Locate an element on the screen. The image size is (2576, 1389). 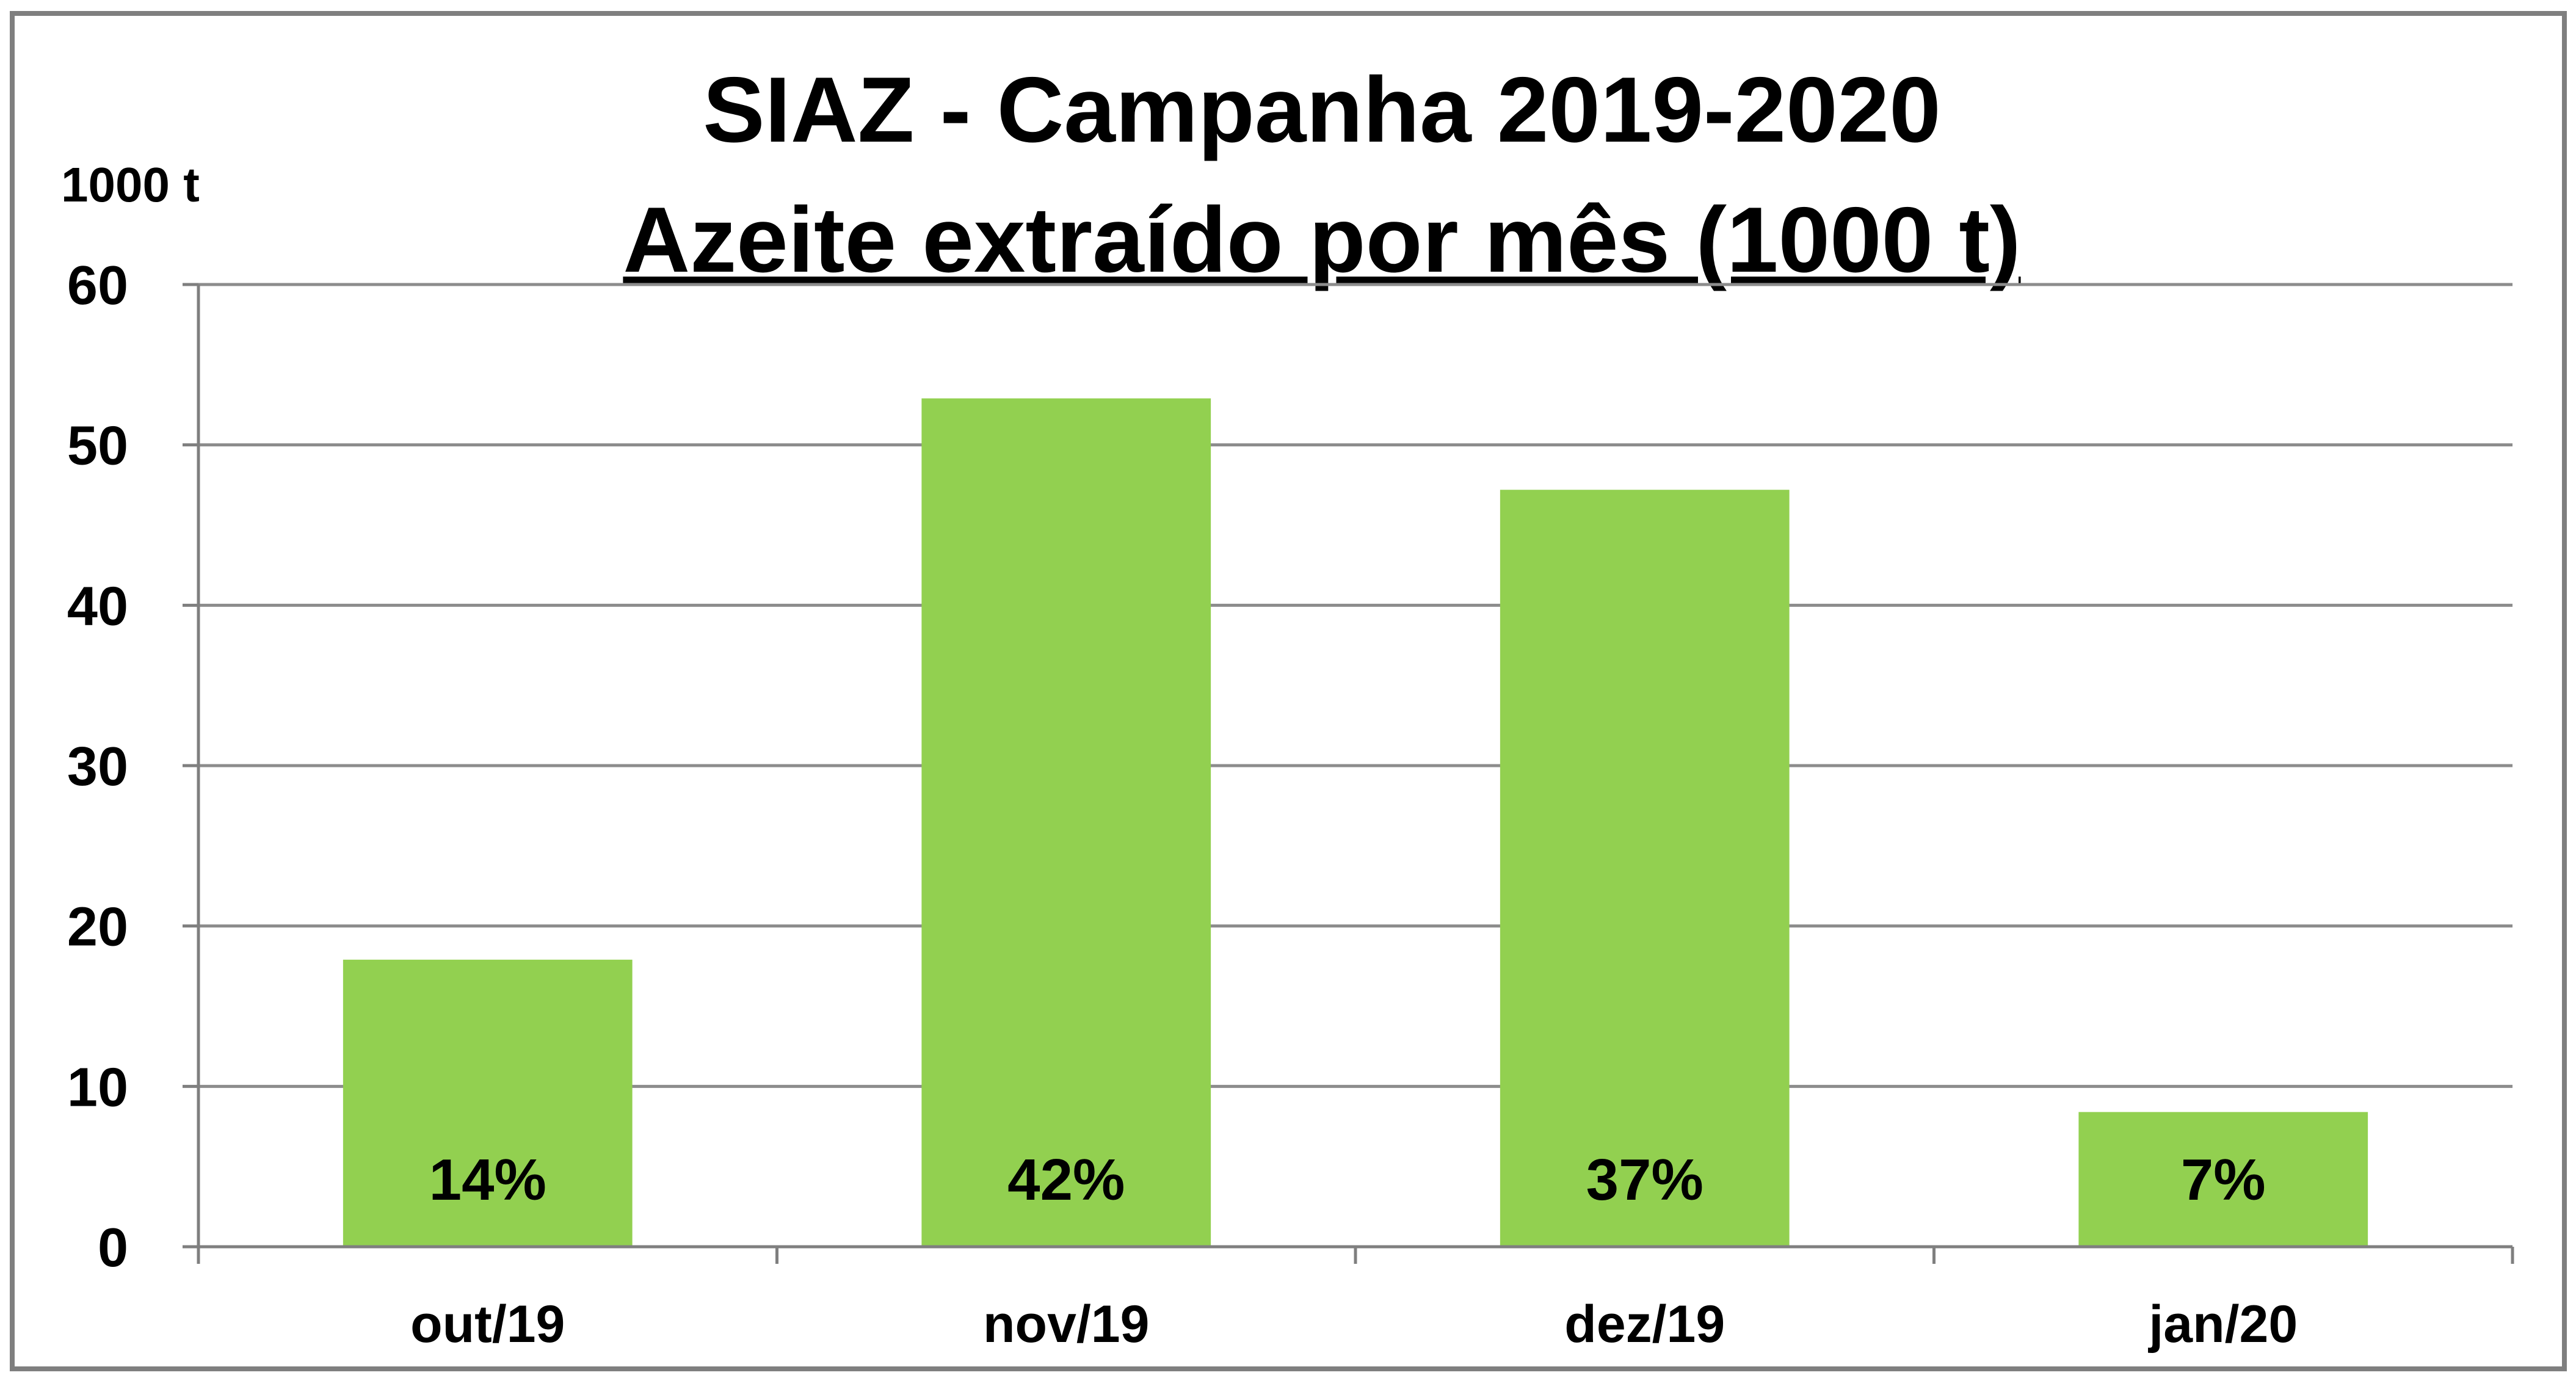
x-tick-label: out/19 is located at coordinates (487, 1324).